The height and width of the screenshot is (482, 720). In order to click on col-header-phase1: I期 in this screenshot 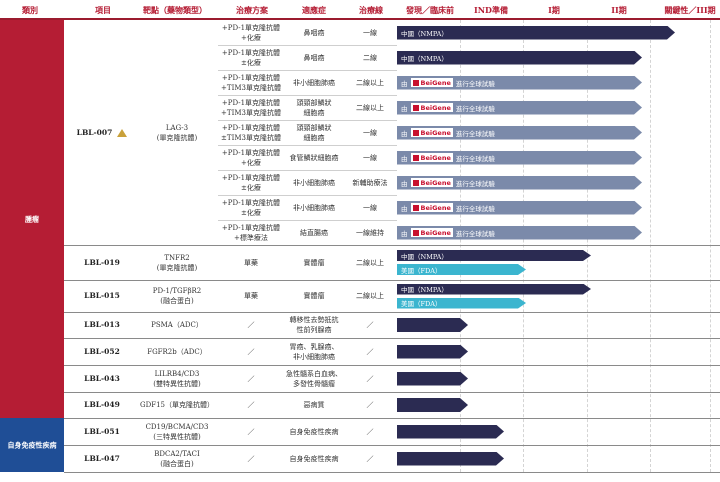, I will do `click(554, 10)`.